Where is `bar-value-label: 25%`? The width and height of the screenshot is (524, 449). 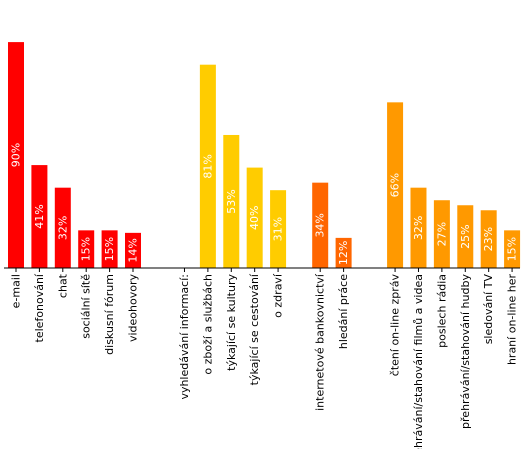 bar-value-label: 25% is located at coordinates (465, 236).